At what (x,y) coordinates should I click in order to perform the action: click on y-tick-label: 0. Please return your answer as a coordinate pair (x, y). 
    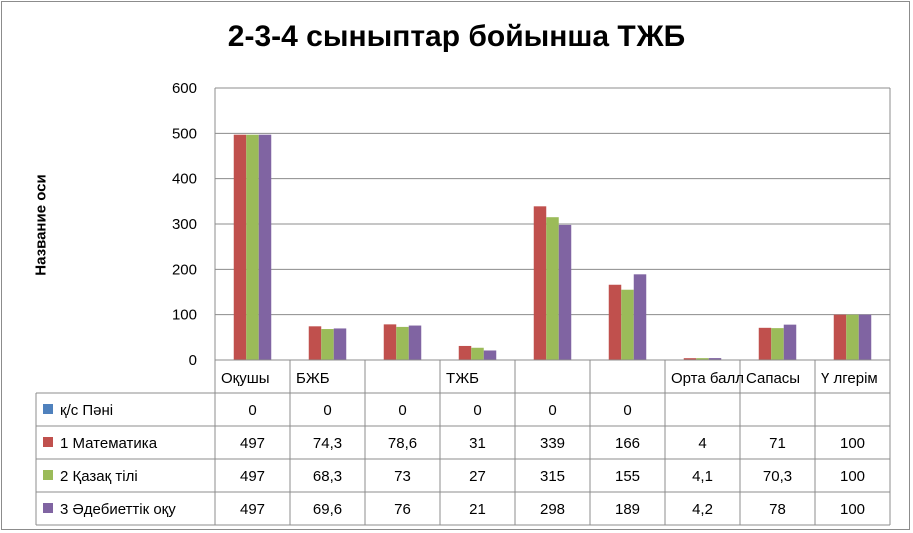
    Looking at the image, I should click on (193, 360).